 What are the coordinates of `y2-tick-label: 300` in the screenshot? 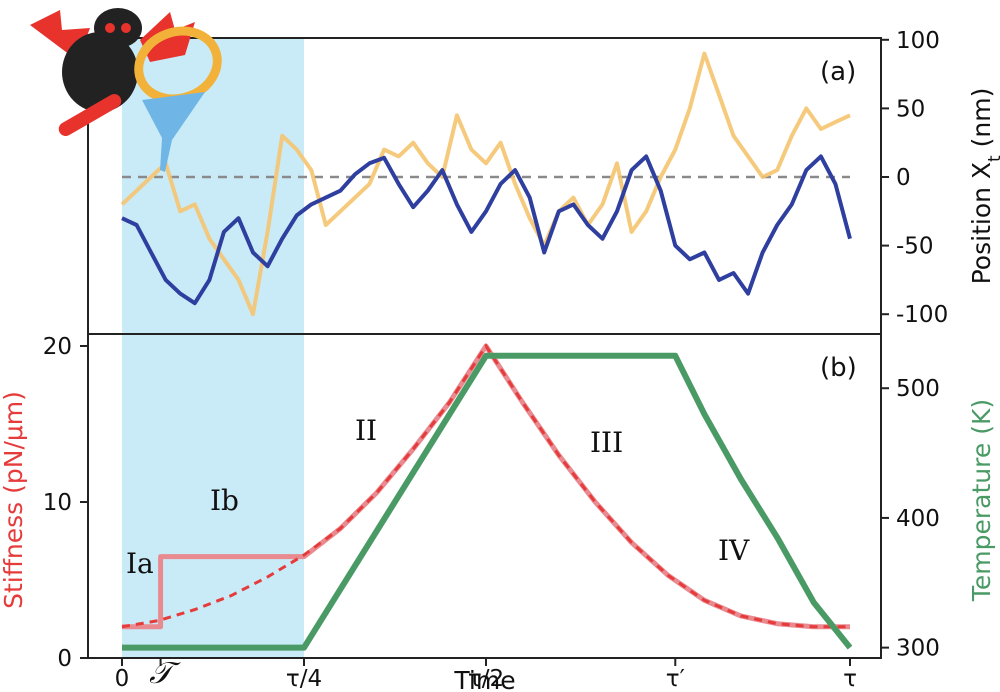 It's located at (918, 649).